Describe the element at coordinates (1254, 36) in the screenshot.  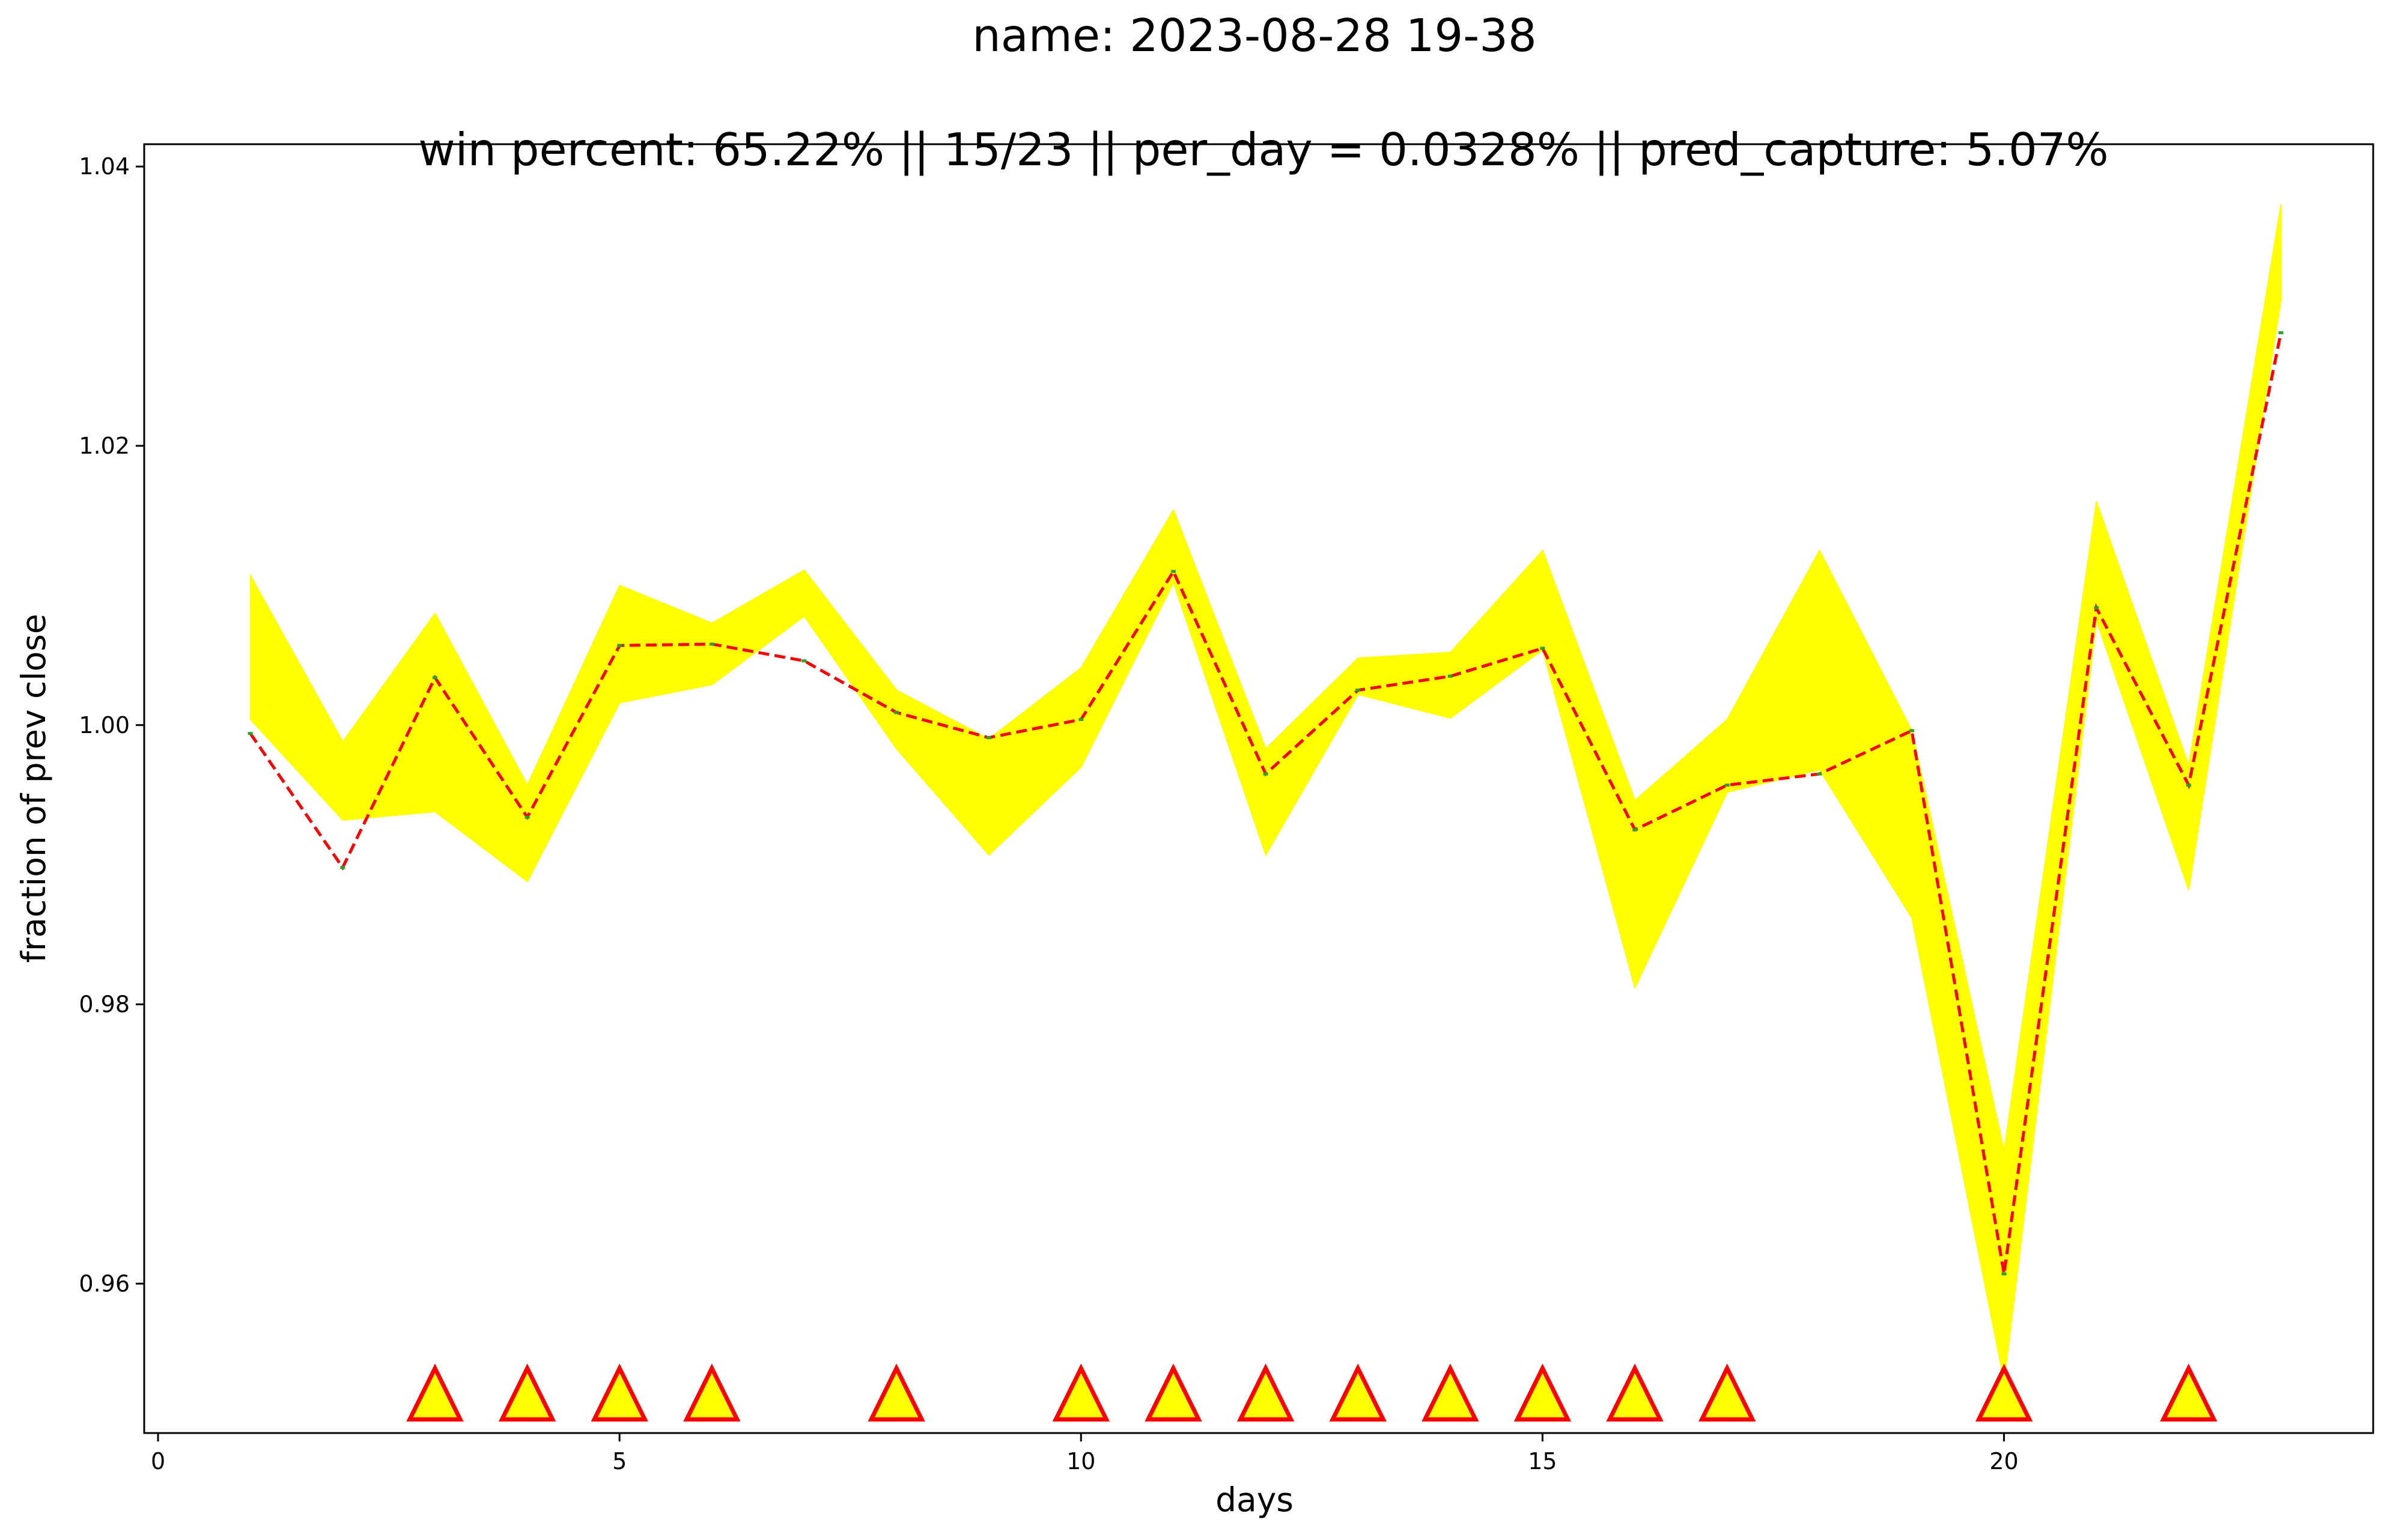
I see `chart-title: name: 2023-08-28 19-38` at that location.